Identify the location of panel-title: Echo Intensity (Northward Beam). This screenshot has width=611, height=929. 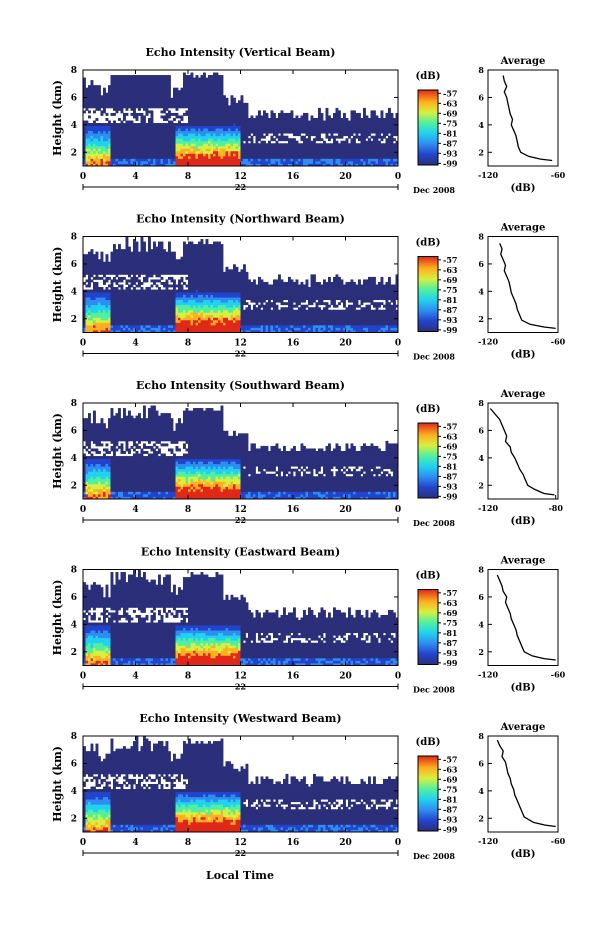
(240, 219).